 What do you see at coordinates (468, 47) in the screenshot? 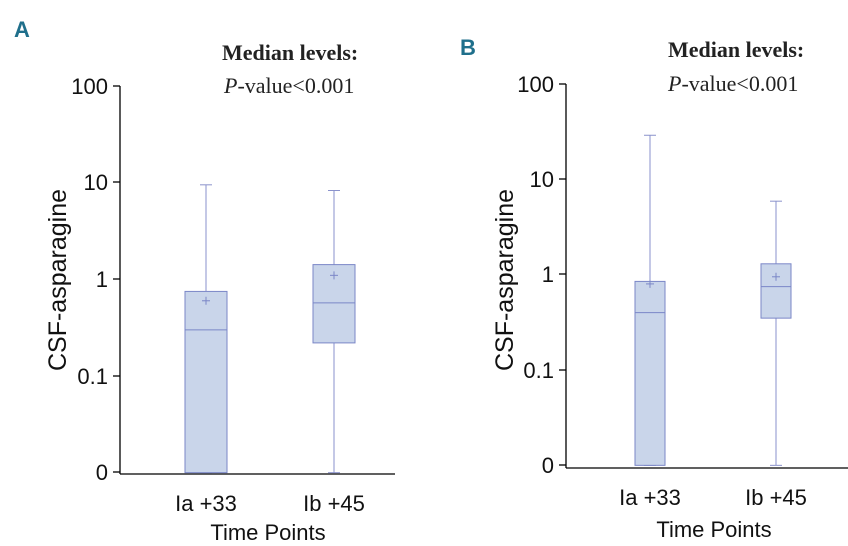
I see `panel-label: B` at bounding box center [468, 47].